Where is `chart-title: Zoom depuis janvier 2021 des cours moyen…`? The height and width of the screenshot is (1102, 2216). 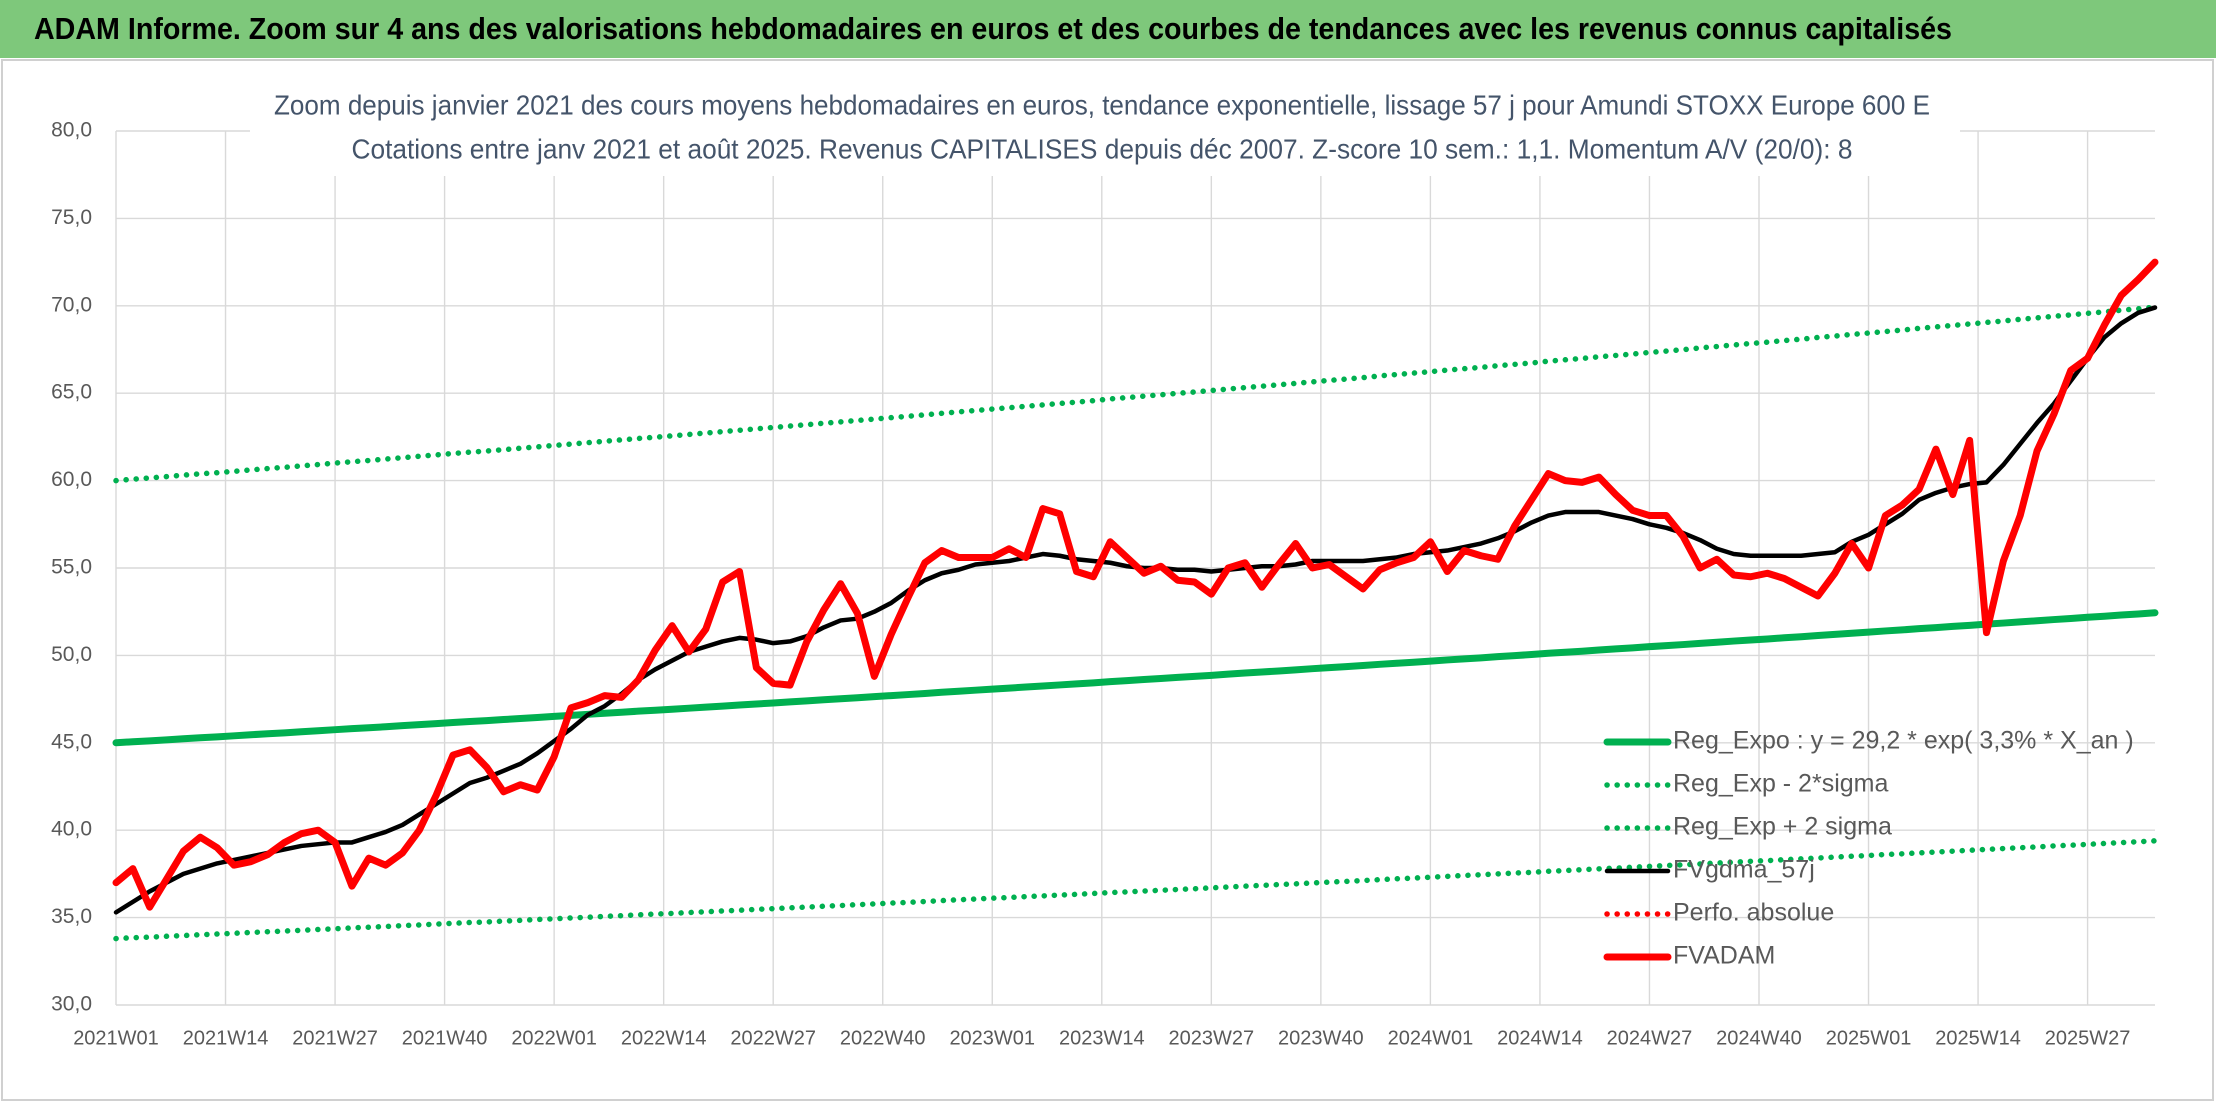 chart-title: Zoom depuis janvier 2021 des cours moyen… is located at coordinates (1102, 104).